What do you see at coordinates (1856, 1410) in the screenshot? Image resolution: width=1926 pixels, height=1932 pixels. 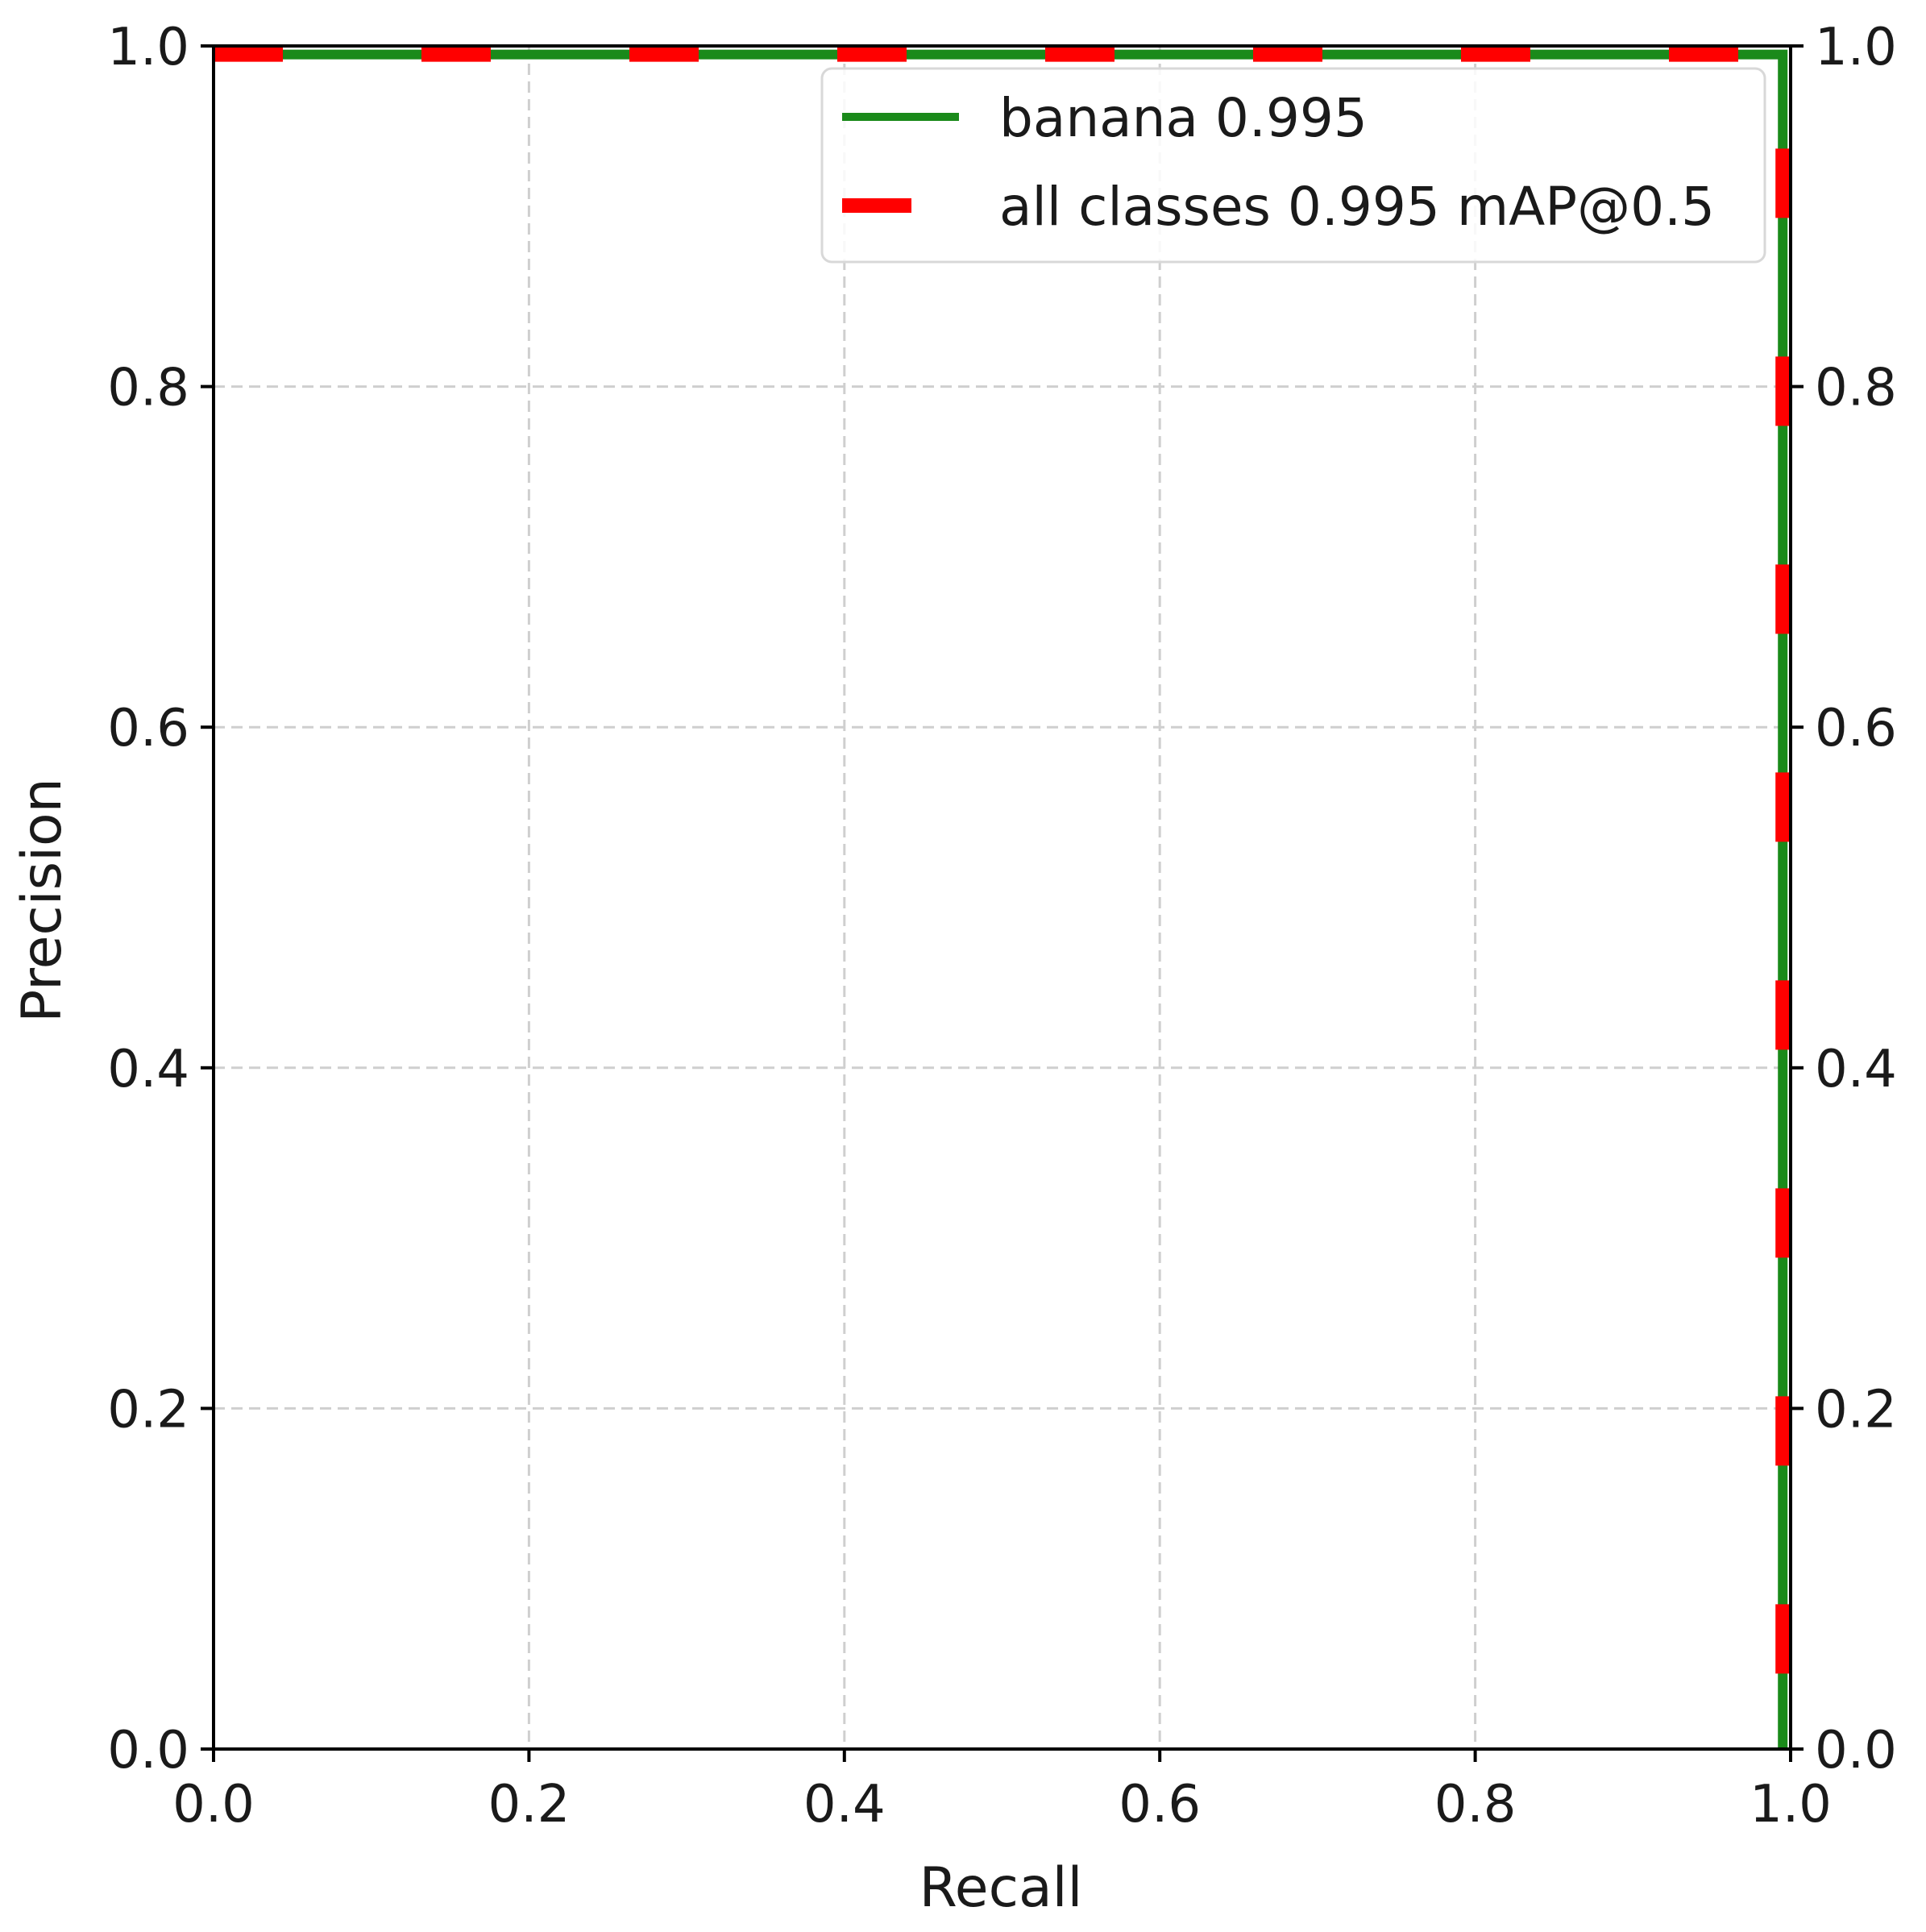 I see `y2-tick-label: 0.2` at bounding box center [1856, 1410].